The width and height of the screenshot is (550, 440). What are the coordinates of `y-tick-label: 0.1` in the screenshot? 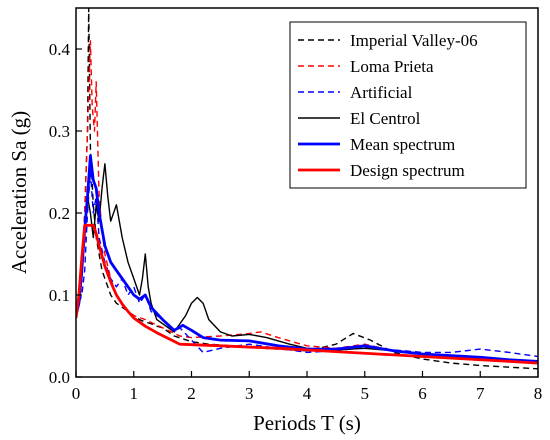 It's located at (59, 295).